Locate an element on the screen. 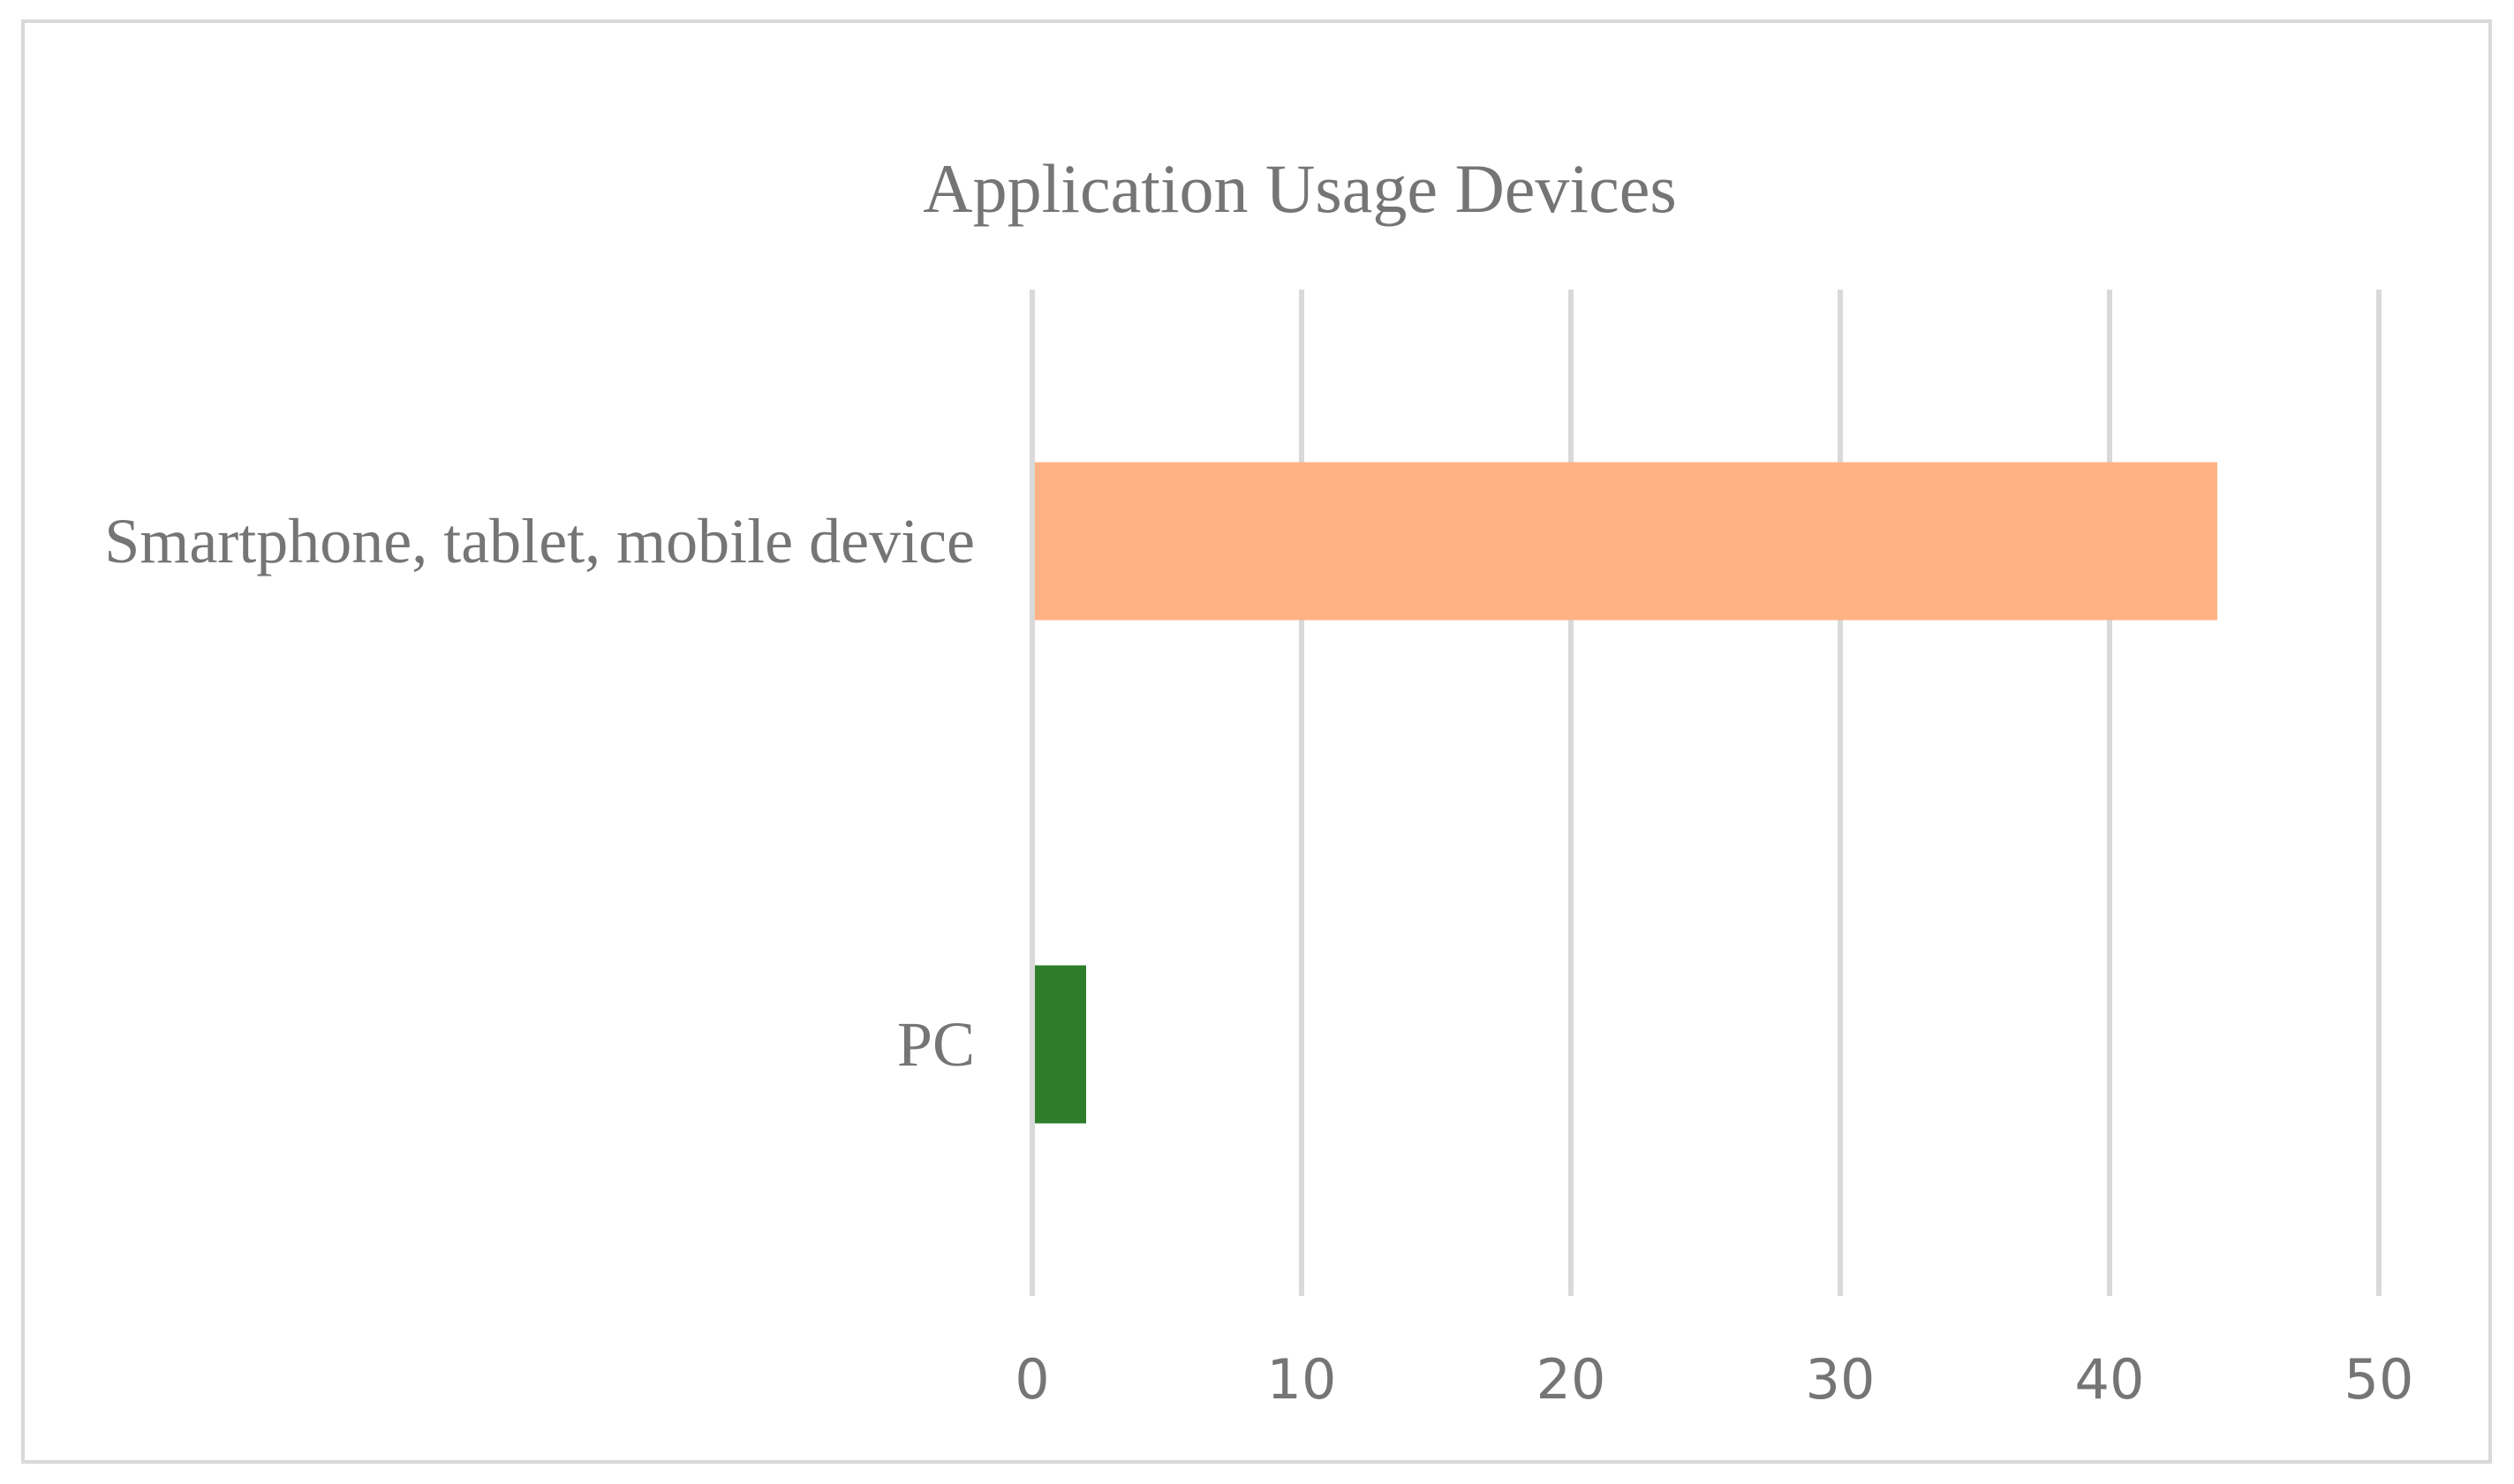  category-labels: Smartphone, tablet, mobile device PC is located at coordinates (539, 793).